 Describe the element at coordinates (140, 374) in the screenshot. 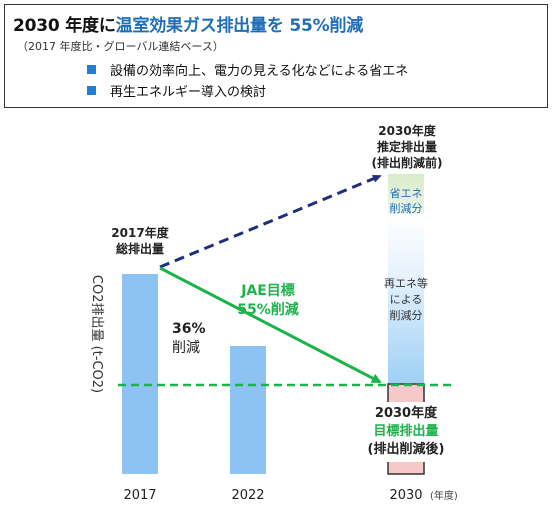

I see `bar-2017` at that location.